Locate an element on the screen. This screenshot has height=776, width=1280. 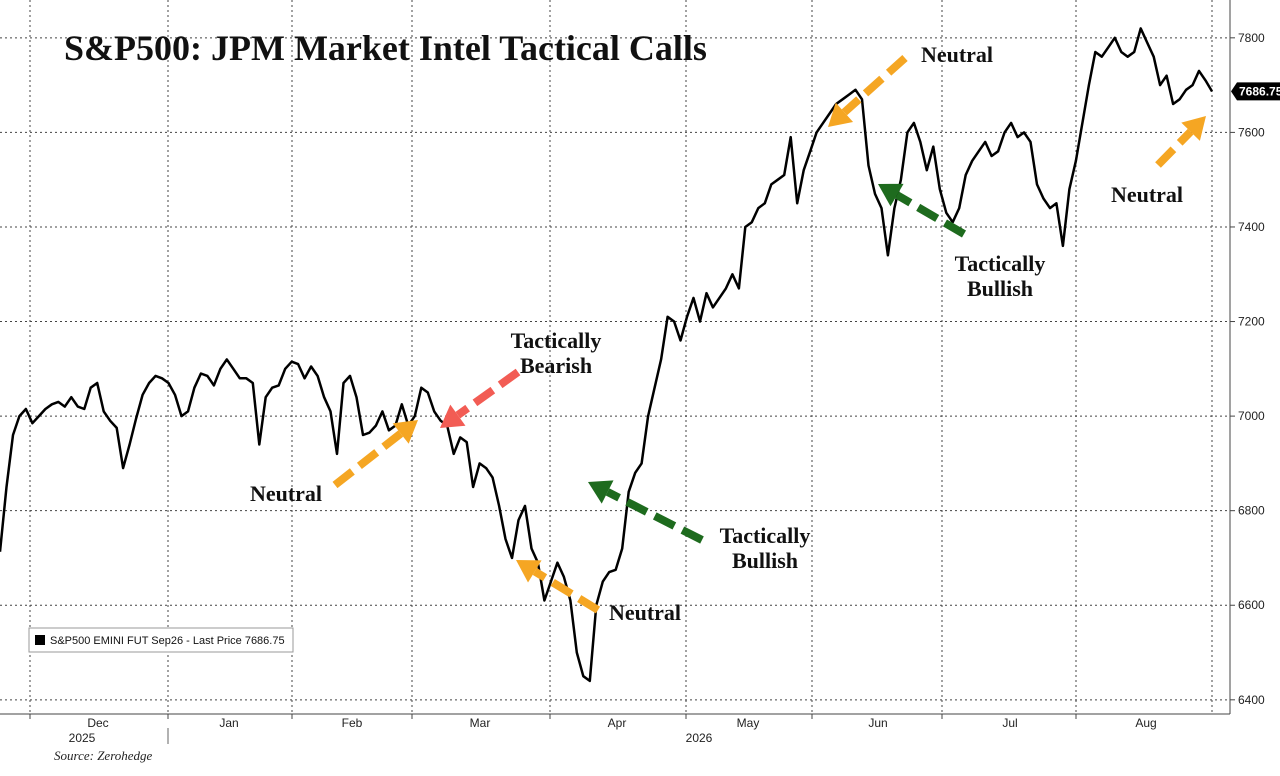
x-year-label: 2026 is located at coordinates (699, 738).